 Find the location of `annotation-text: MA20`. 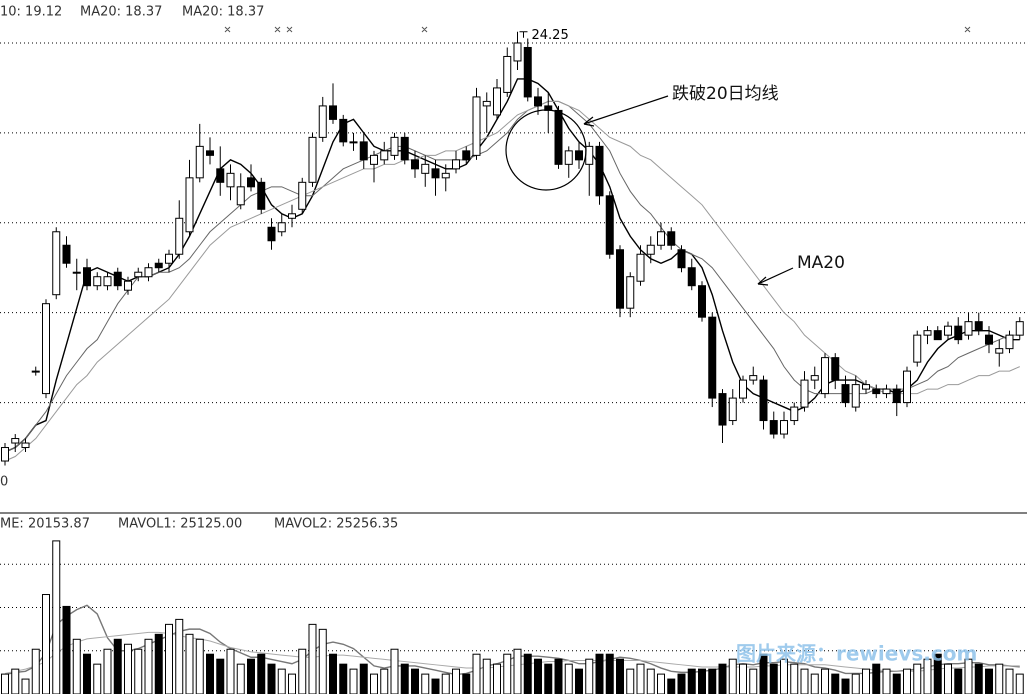

annotation-text: MA20 is located at coordinates (821, 263).